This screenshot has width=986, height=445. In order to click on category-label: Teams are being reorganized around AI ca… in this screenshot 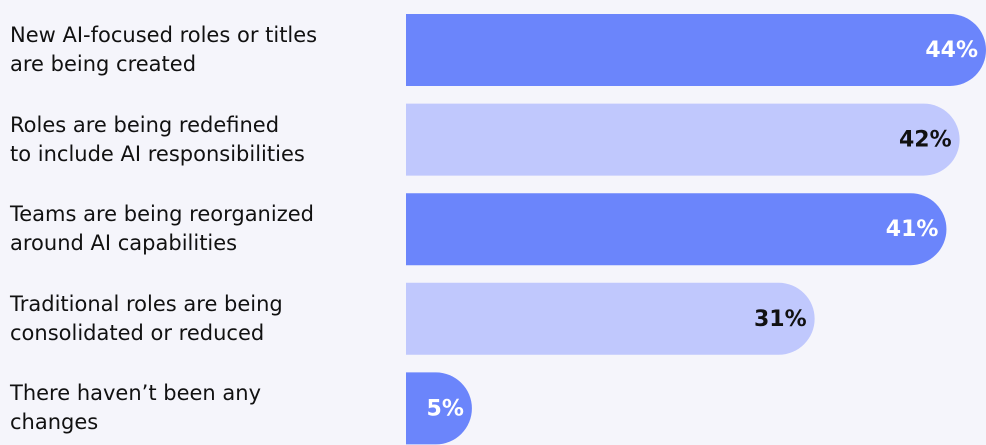, I will do `click(162, 229)`.